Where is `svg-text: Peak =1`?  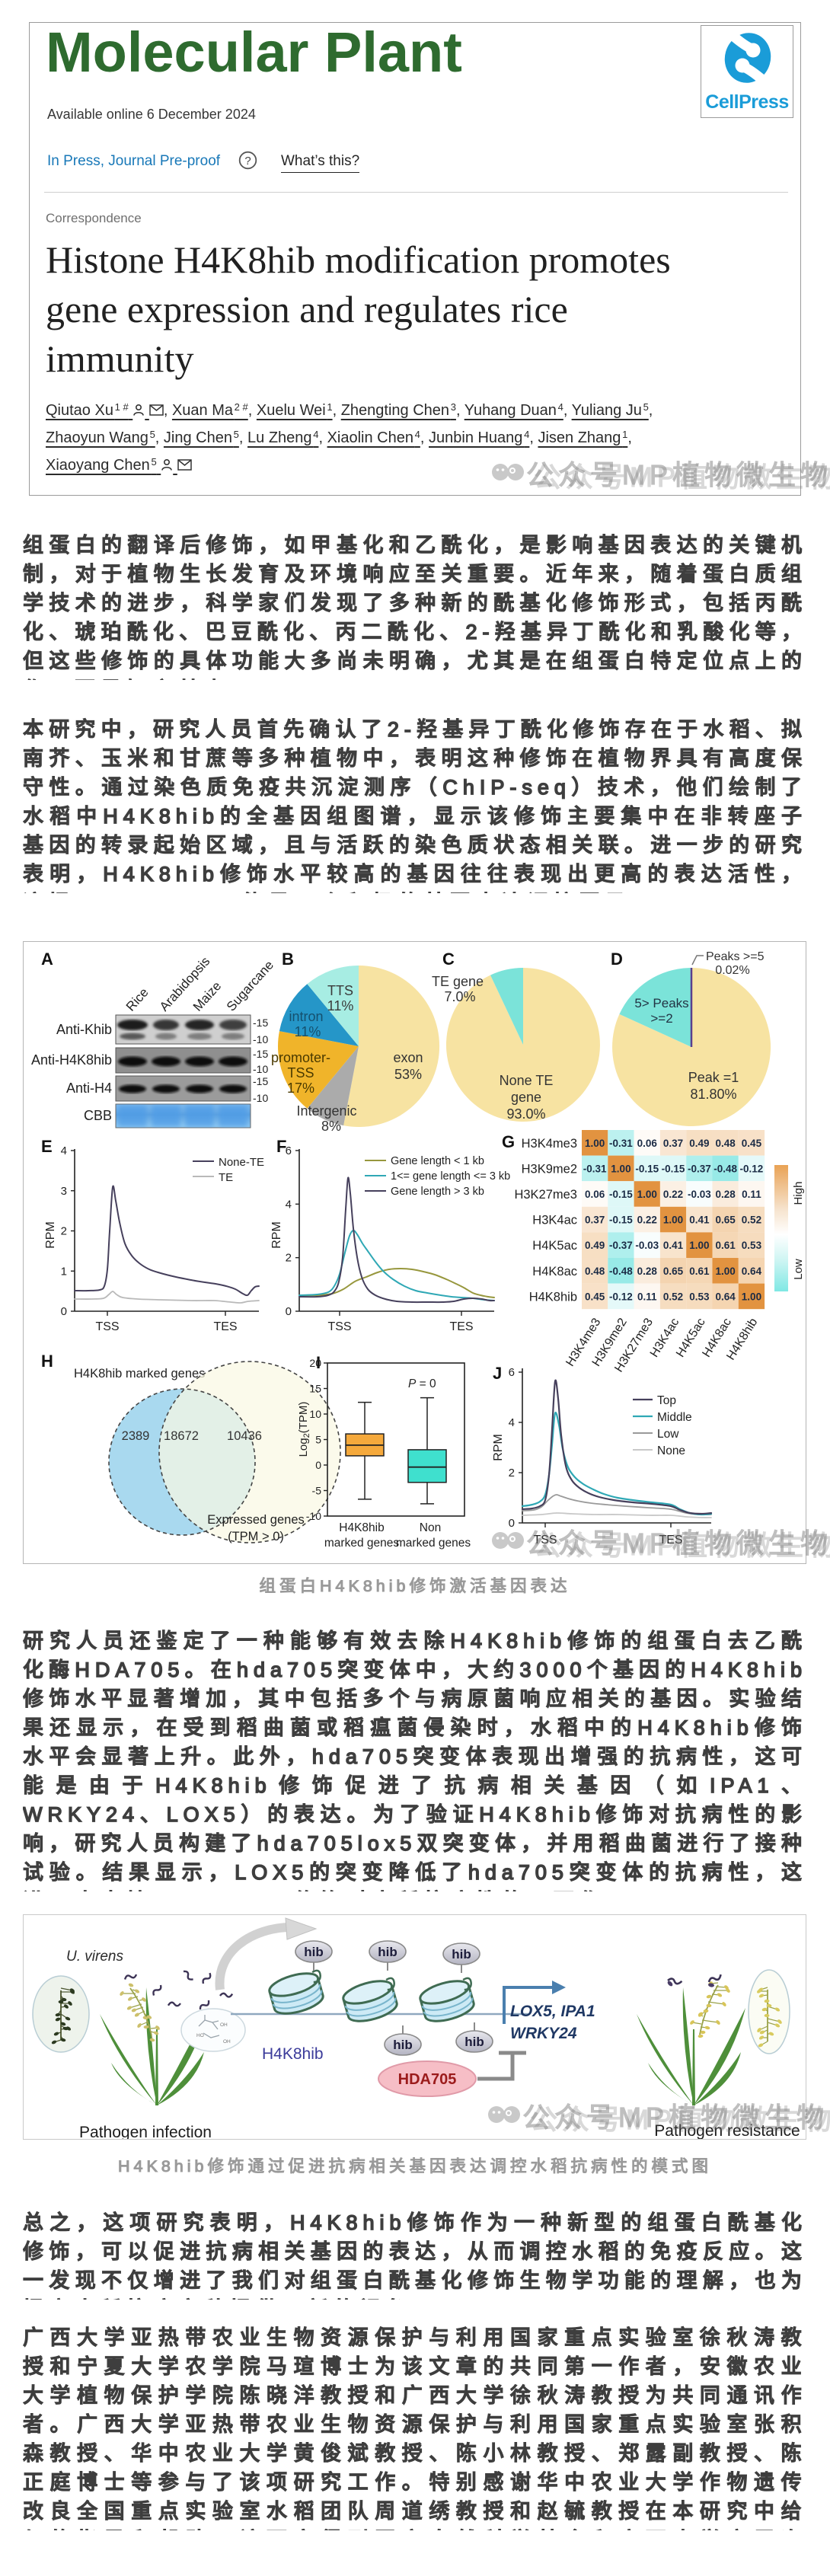
svg-text: Peak =1 is located at coordinates (713, 1077).